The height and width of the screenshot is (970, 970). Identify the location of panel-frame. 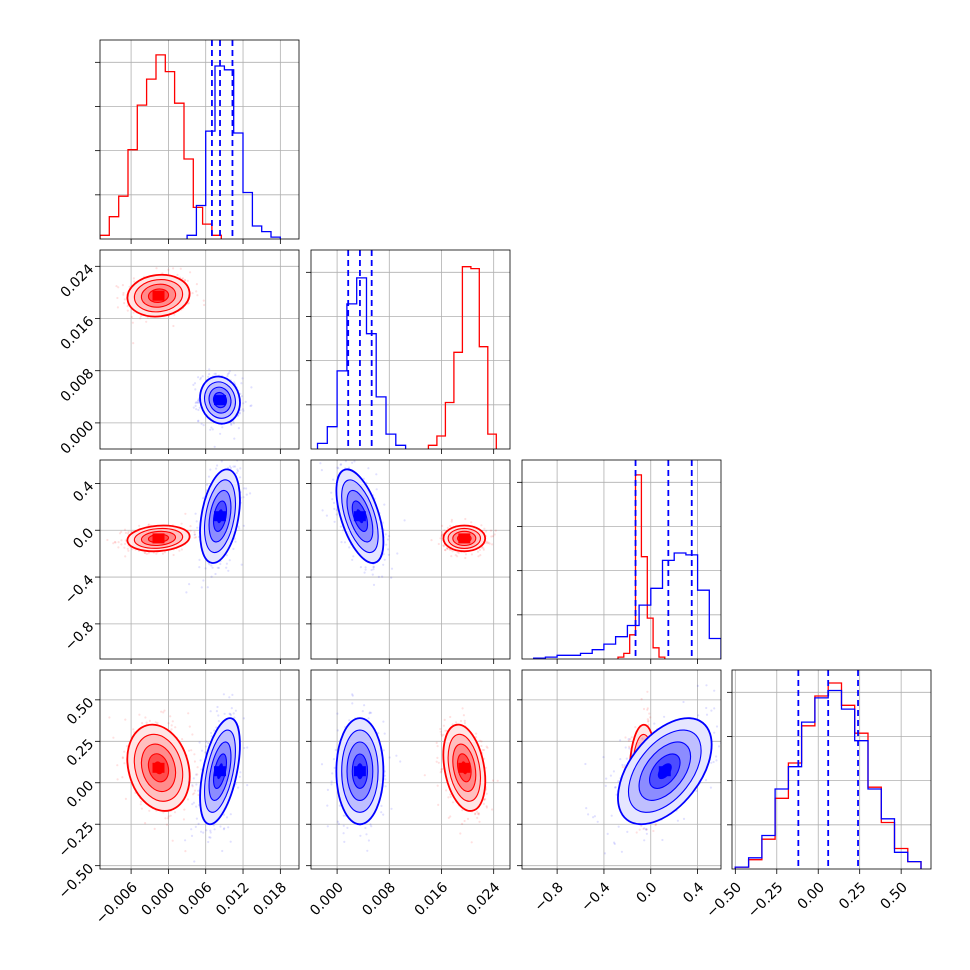
(410, 769).